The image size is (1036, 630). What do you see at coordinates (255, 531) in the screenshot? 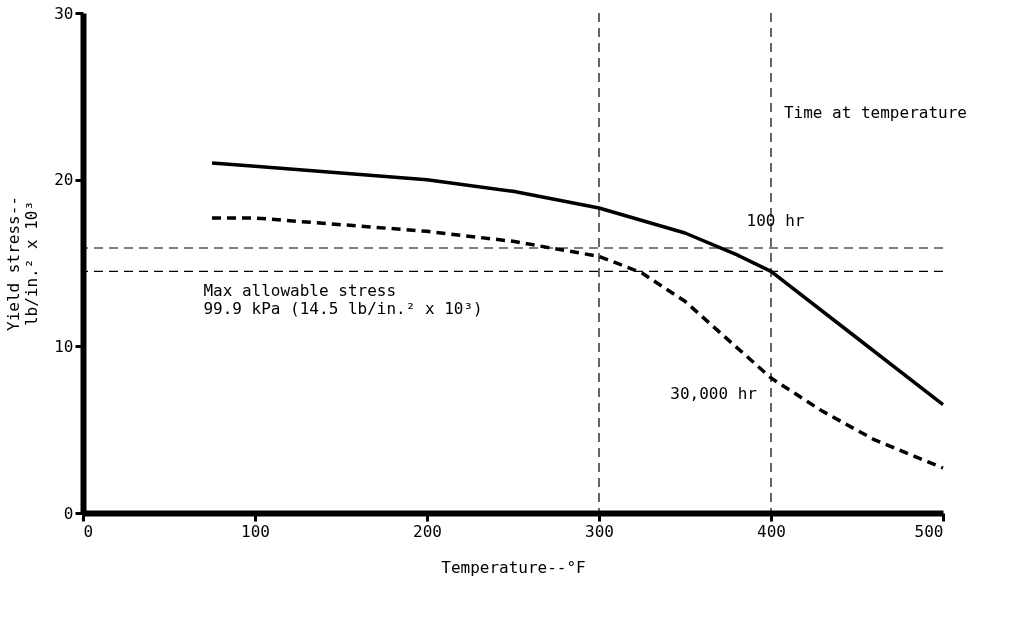
I see `x-tick-label: 100` at bounding box center [255, 531].